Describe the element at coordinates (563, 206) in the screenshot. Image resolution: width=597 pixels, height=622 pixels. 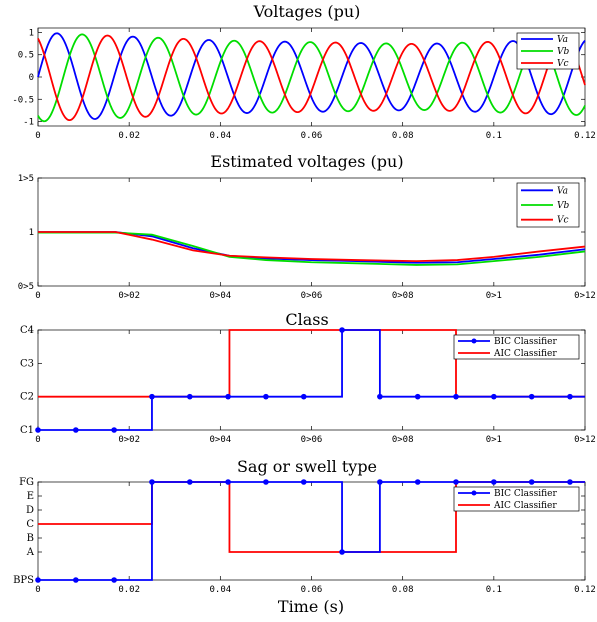
I see `legend-label: Vb` at that location.